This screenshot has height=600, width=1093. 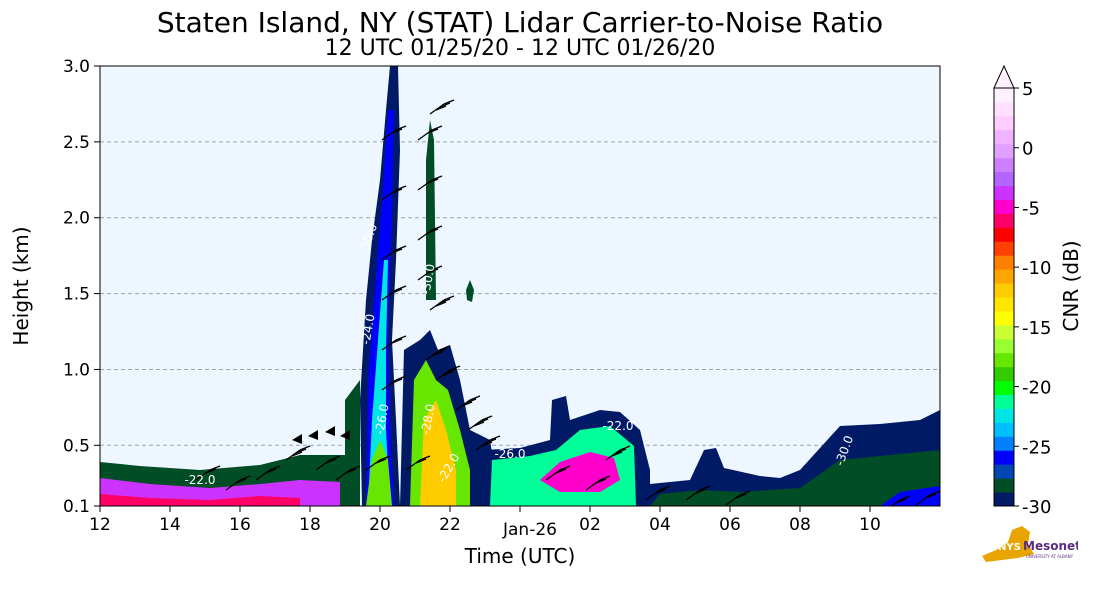 I want to click on nys-mesonet-logo-graphic: NYS Mesonet UNIVERSITY AT ALBANY, so click(x=1031, y=544).